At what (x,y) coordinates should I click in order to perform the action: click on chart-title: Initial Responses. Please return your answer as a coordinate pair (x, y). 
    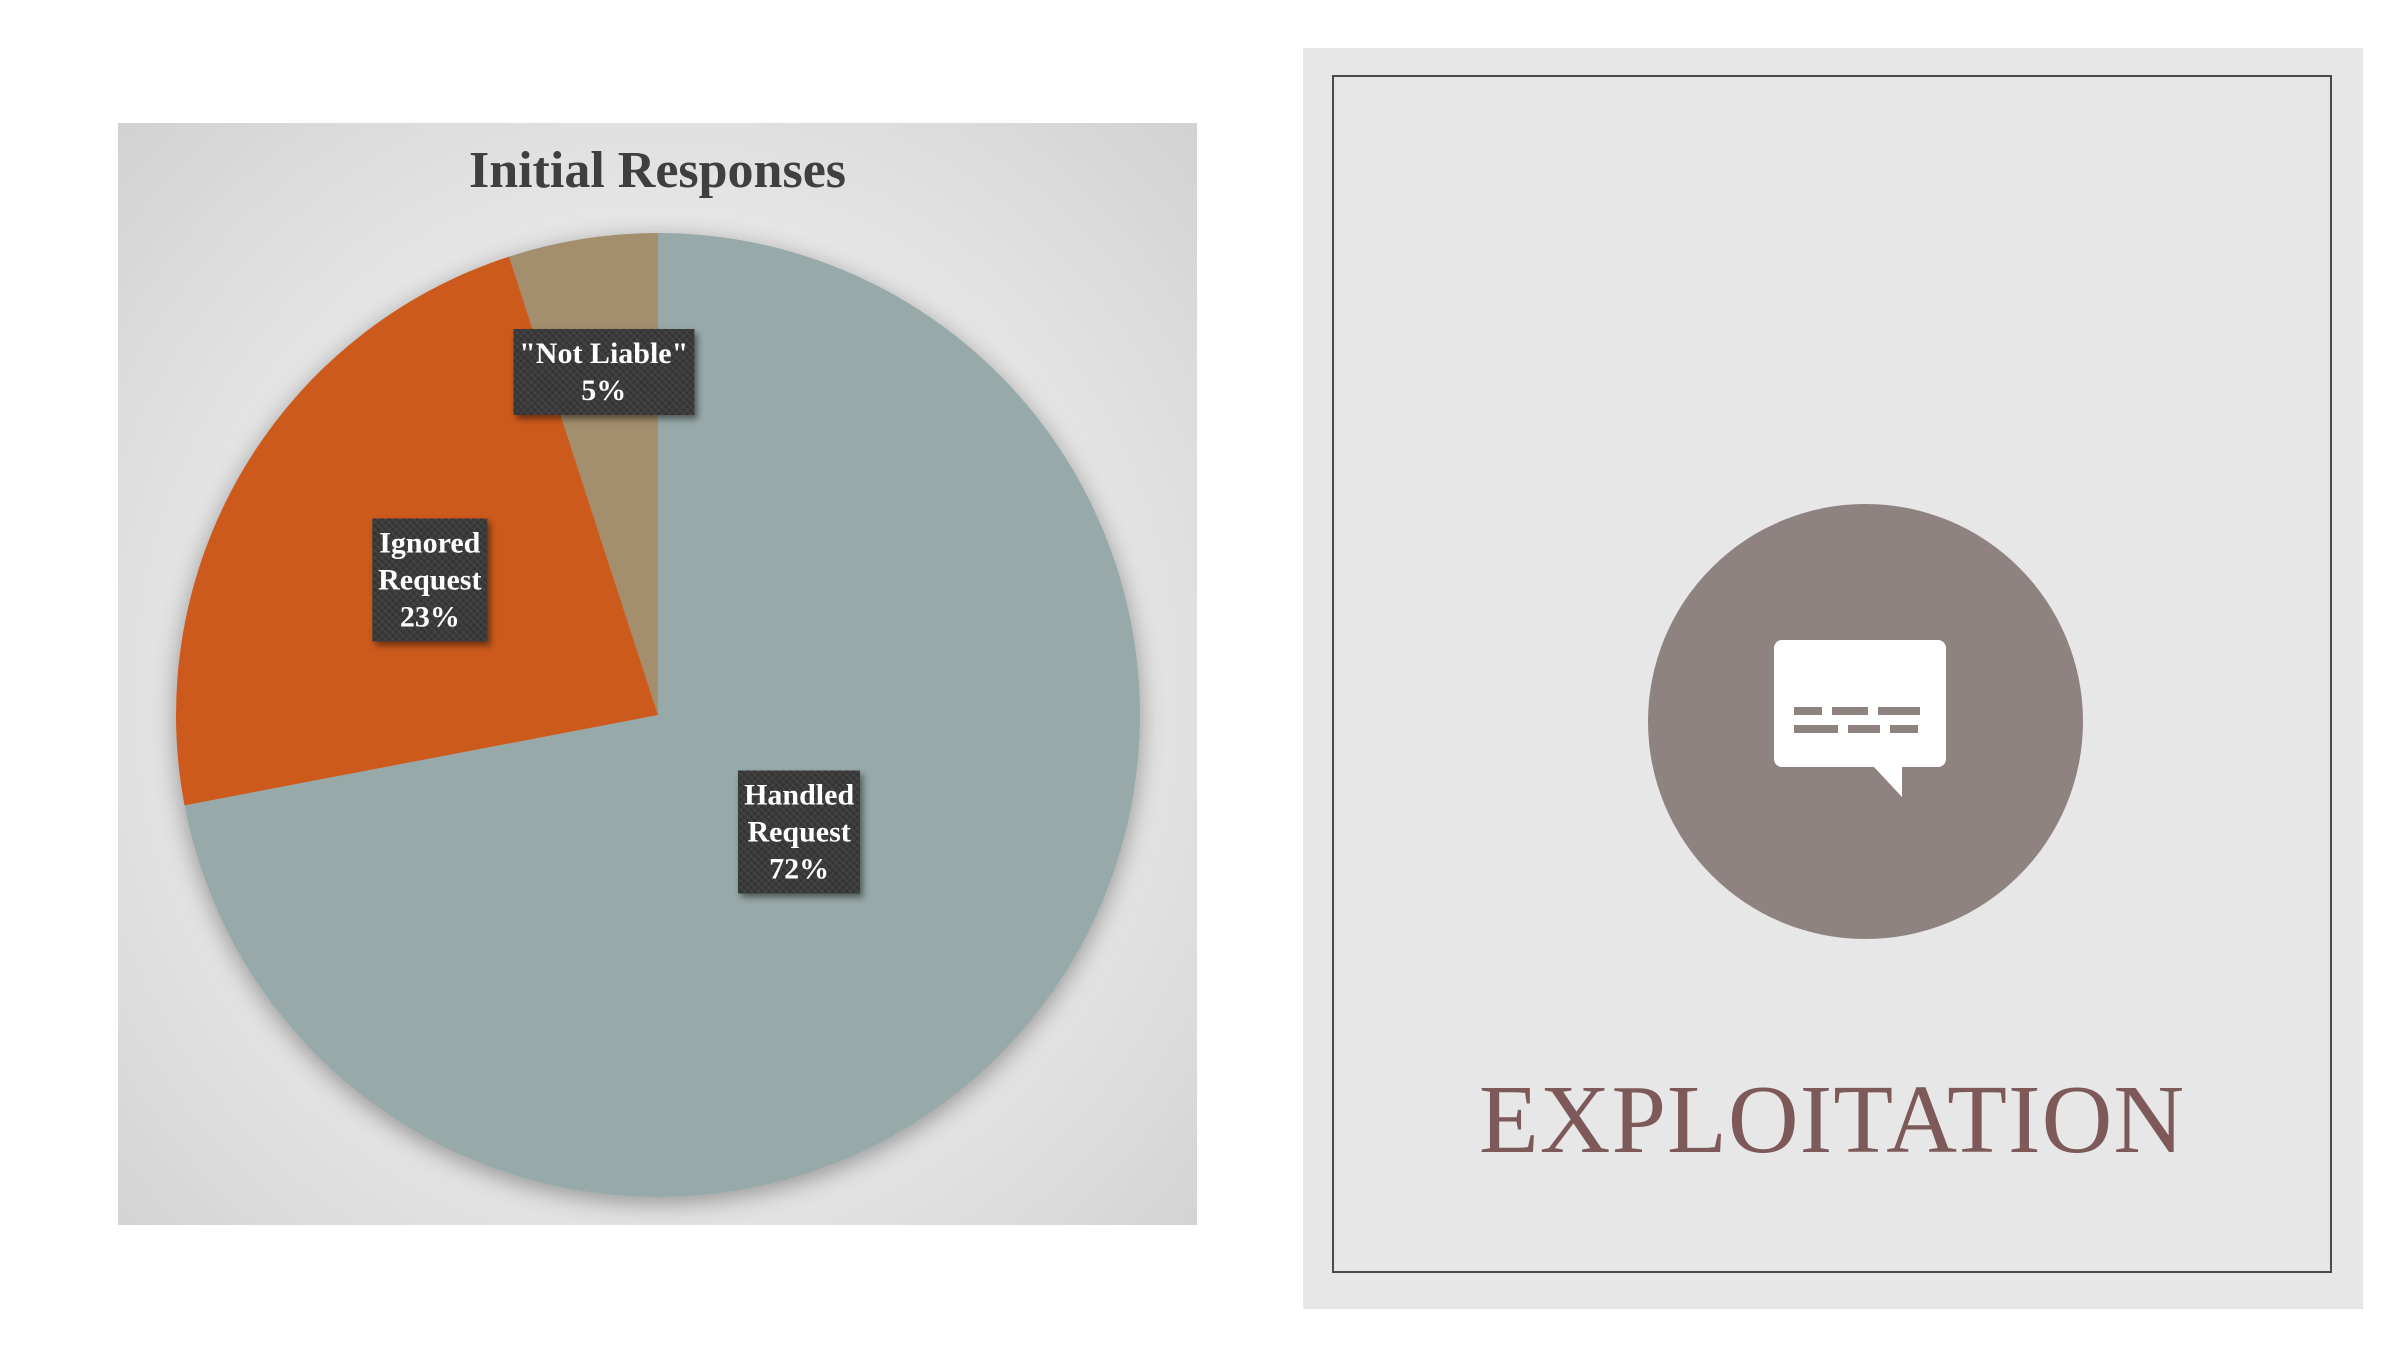
    Looking at the image, I should click on (657, 170).